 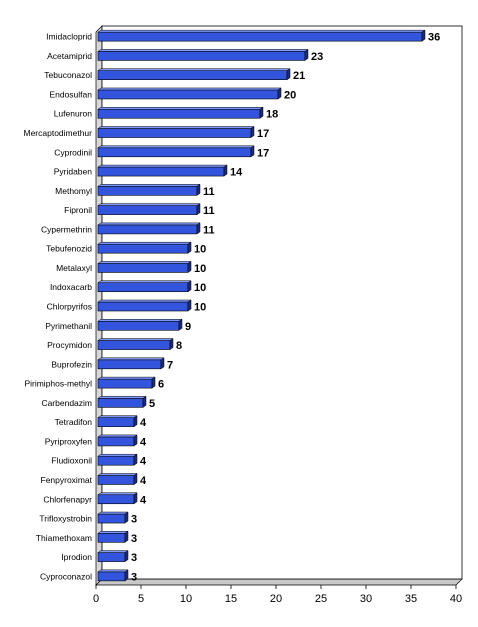 What do you see at coordinates (188, 327) in the screenshot?
I see `value-label: 9` at bounding box center [188, 327].